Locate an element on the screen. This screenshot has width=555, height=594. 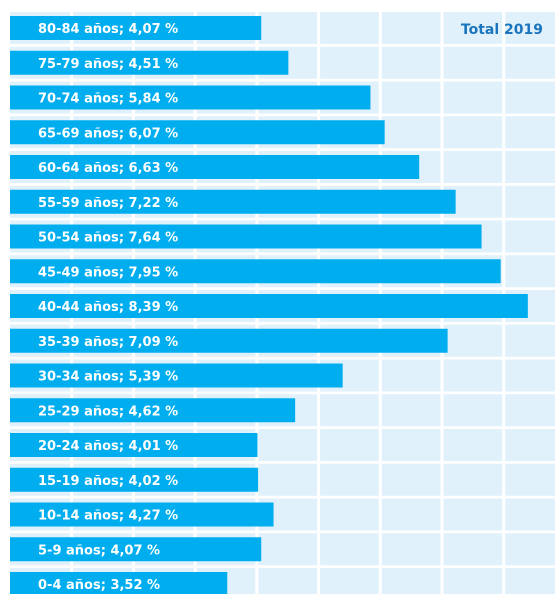
bar-label: 50-54 años; 7,64 % is located at coordinates (108, 237).